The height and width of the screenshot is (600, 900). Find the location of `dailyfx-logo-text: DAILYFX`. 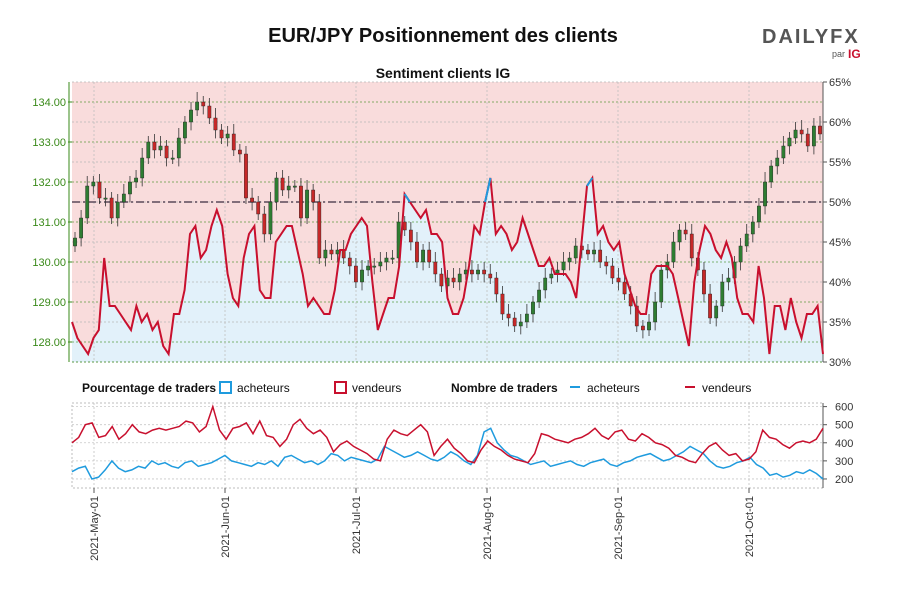

dailyfx-logo-text: DAILYFX is located at coordinates (811, 37).